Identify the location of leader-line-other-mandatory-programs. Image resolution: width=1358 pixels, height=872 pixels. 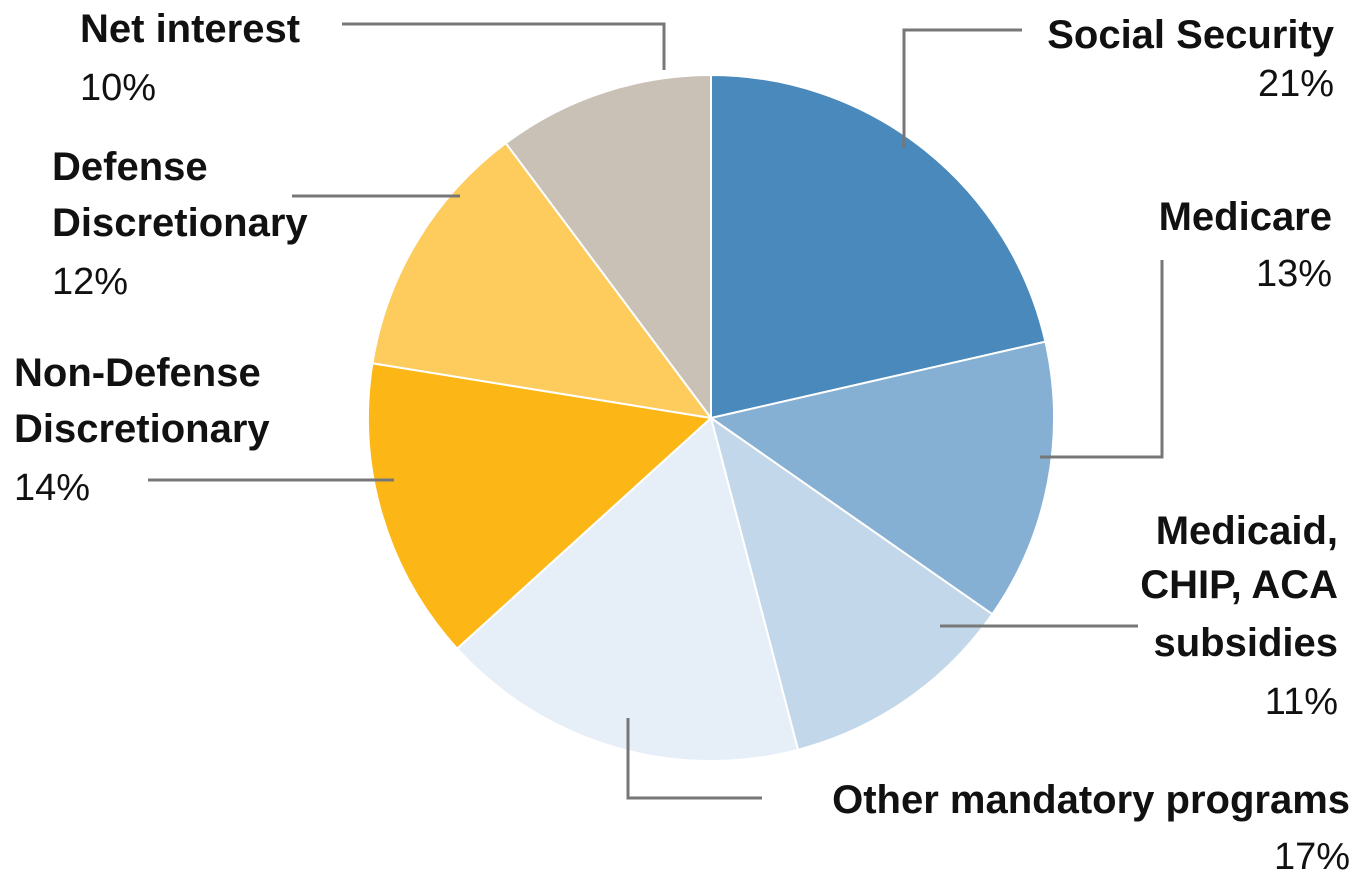
(694, 759).